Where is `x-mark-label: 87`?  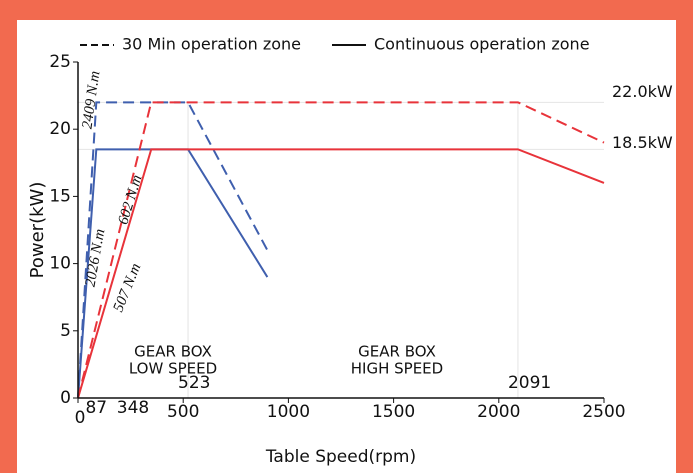 x-mark-label: 87 is located at coordinates (96, 408).